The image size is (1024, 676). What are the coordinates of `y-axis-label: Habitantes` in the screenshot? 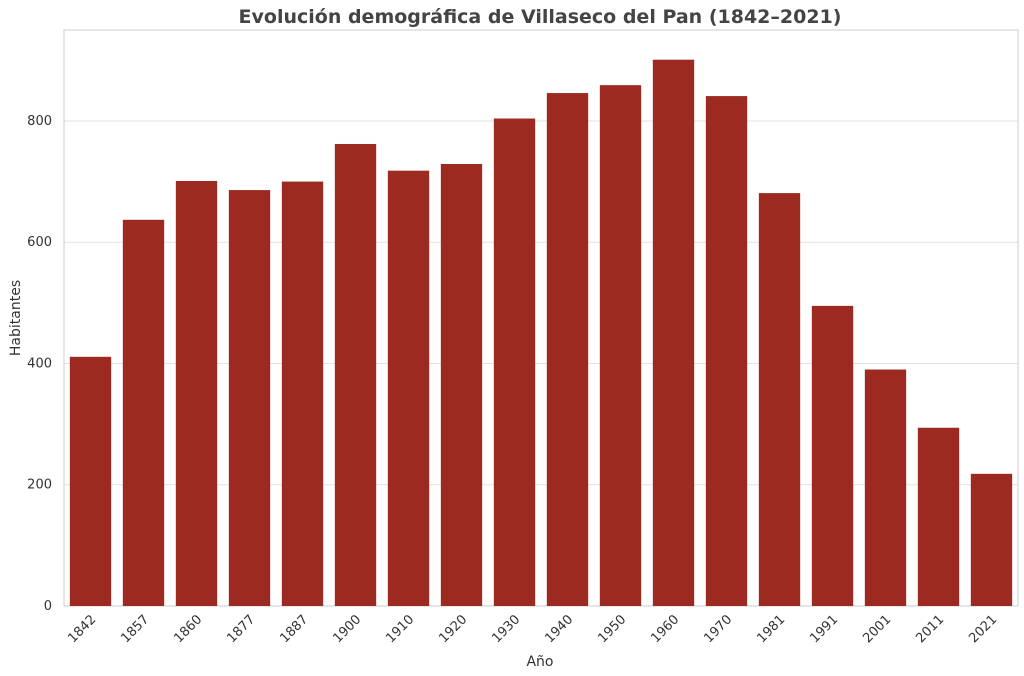 It's located at (16, 318).